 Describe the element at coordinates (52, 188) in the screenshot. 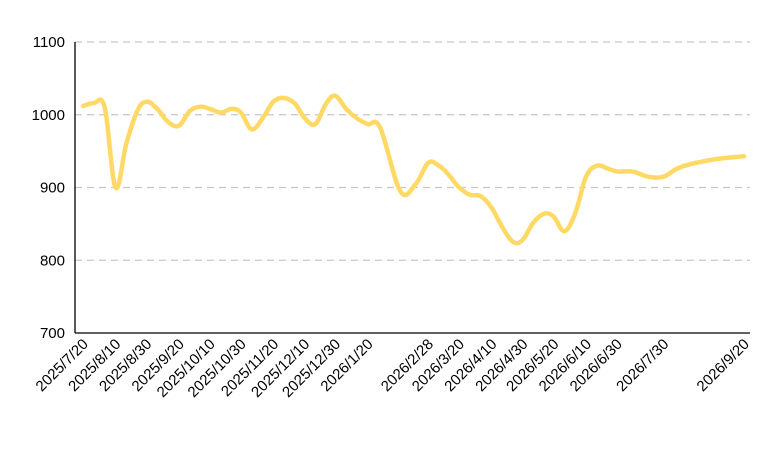

I see `y-tick-label: 900` at that location.